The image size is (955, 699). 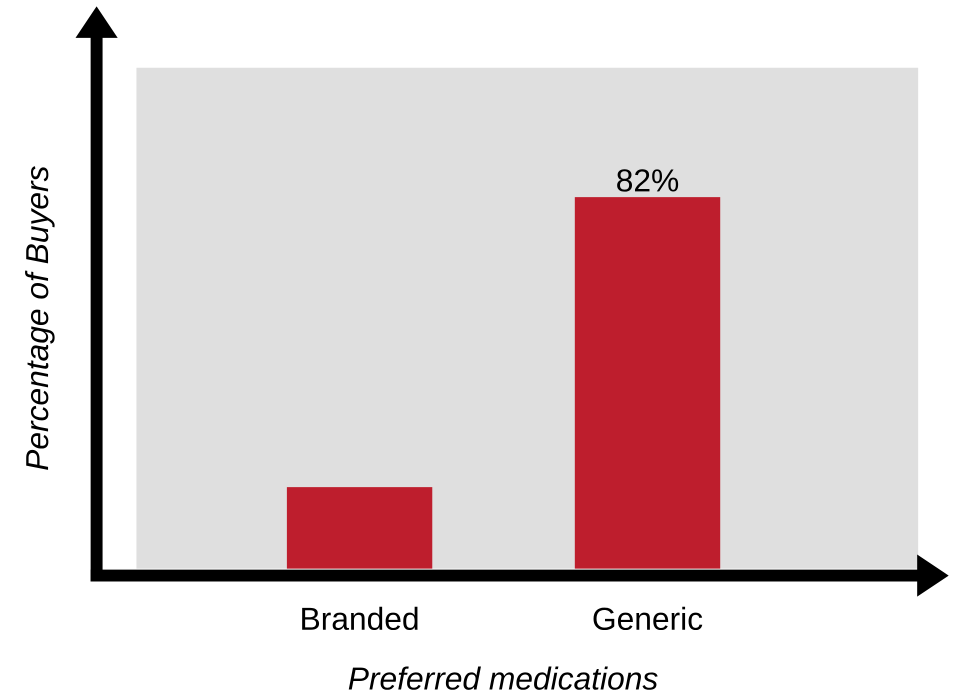 I want to click on x-tick-label: Branded, so click(x=360, y=618).